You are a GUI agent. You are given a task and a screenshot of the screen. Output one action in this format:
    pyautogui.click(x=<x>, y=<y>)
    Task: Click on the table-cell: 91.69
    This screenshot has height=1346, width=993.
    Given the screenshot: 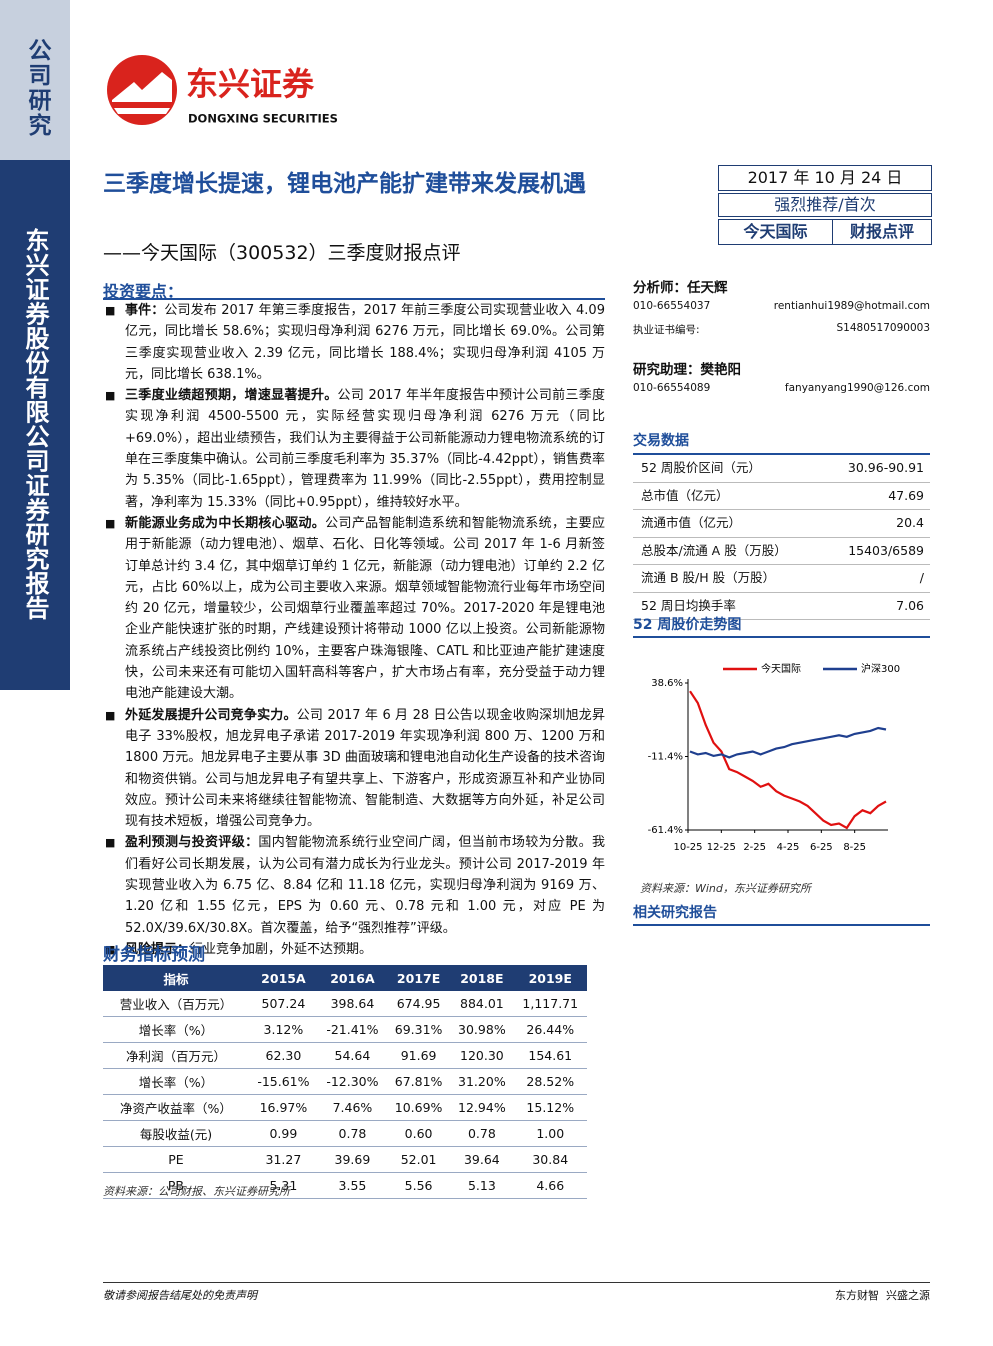 What is the action you would take?
    pyautogui.click(x=418, y=1055)
    